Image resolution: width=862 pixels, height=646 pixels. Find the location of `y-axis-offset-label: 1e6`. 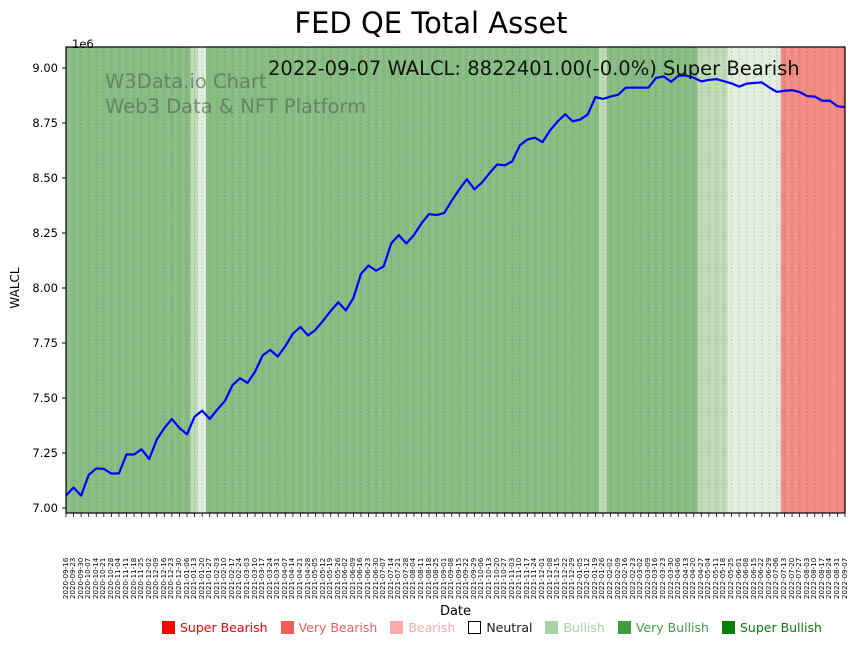

y-axis-offset-label: 1e6 is located at coordinates (83, 44).